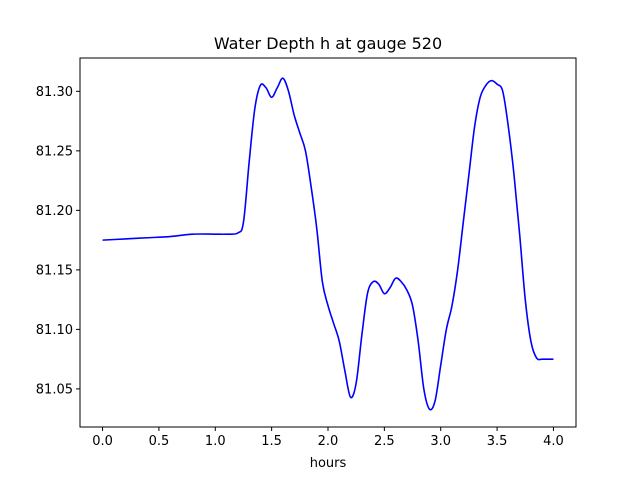  I want to click on y-tick-label: 81.30, so click(54, 92).